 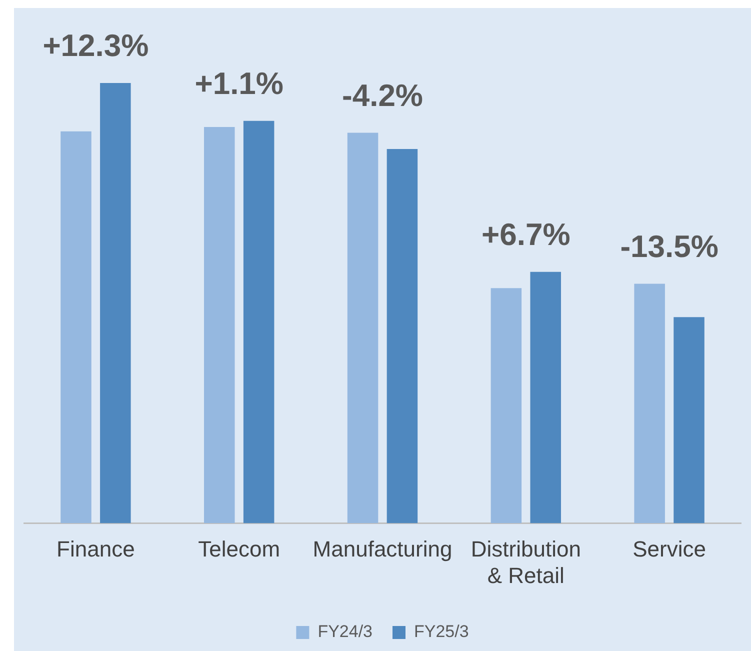 What do you see at coordinates (525, 562) in the screenshot?
I see `x-tick-label: Distribution & Retail` at bounding box center [525, 562].